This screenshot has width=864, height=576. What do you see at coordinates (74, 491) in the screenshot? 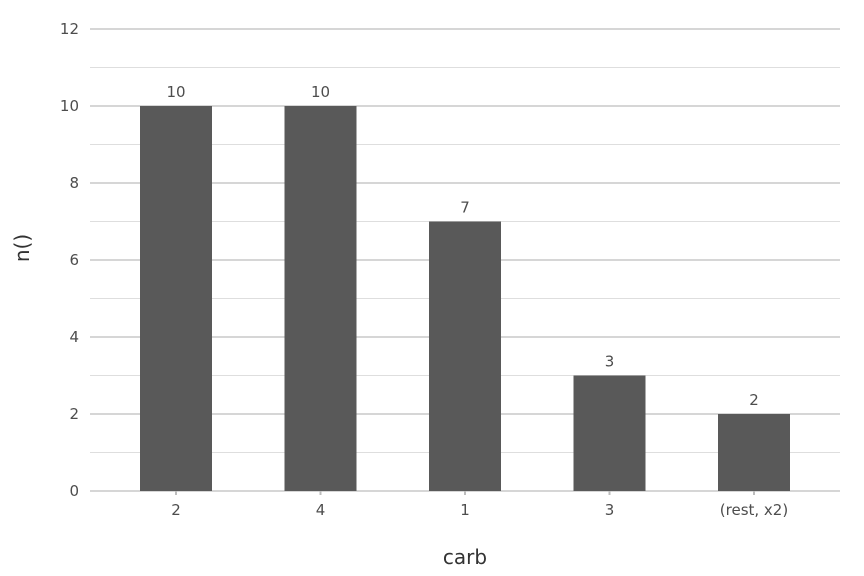
I see `y-tick-label: 0` at bounding box center [74, 491].